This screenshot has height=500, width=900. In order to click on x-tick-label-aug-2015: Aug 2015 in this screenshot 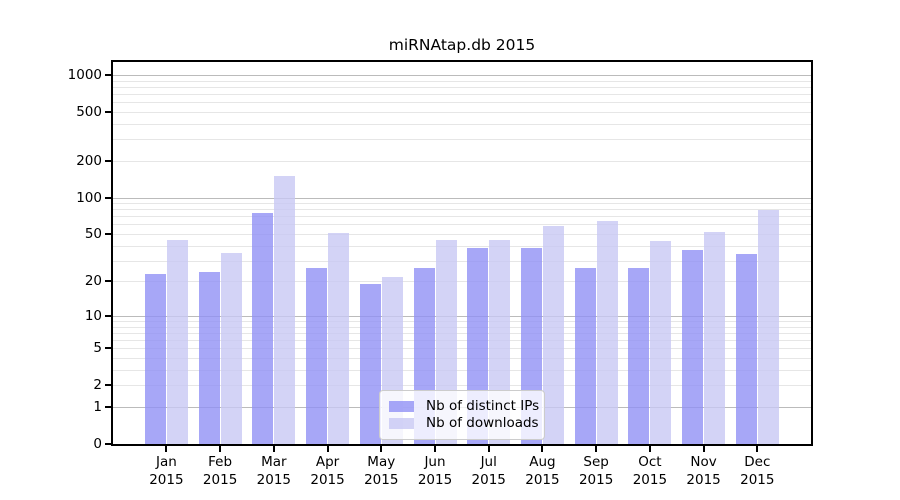, I will do `click(542, 471)`.